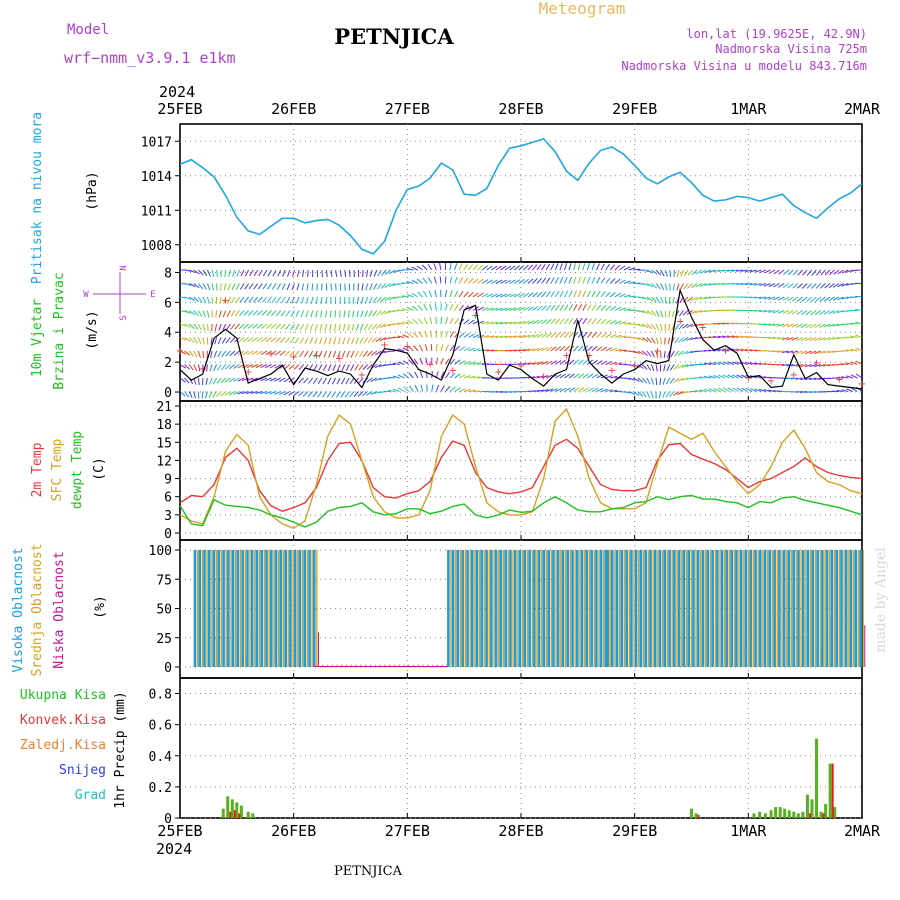 This screenshot has height=900, width=900. I want to click on wind-ylabel-1: 10m Vjetar, so click(37, 338).